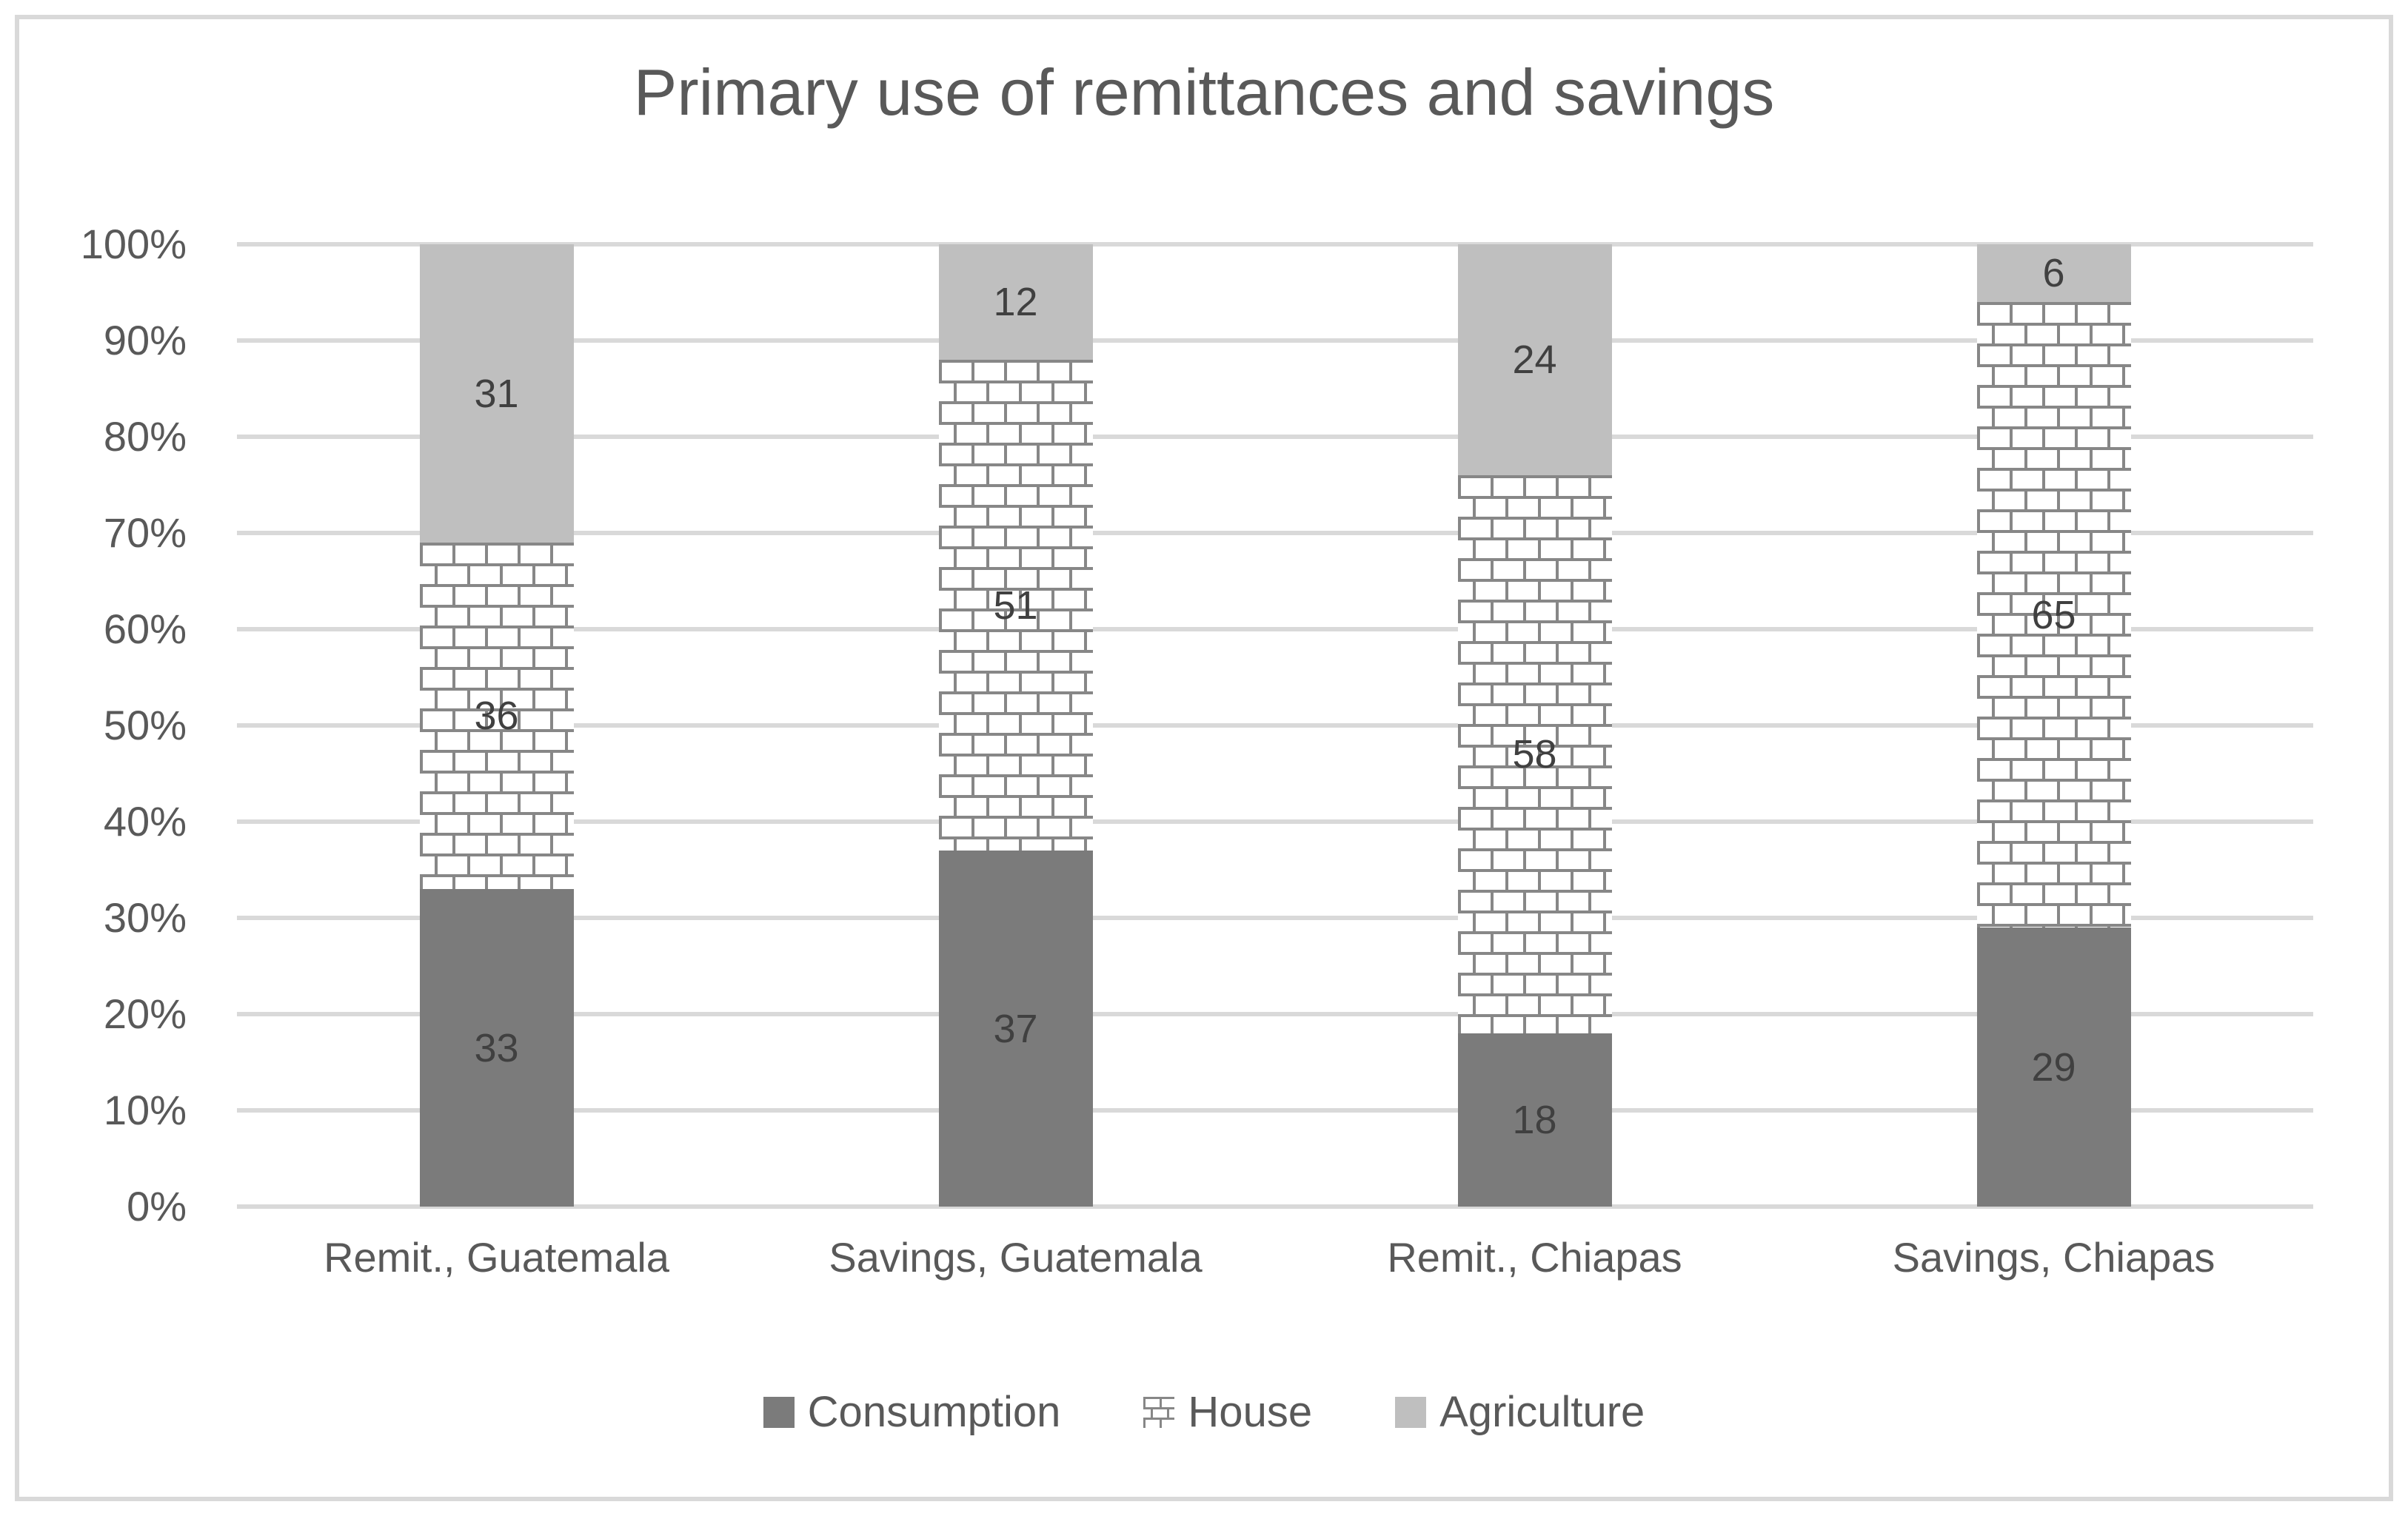 The width and height of the screenshot is (2408, 1516). I want to click on data-label: 6, so click(2053, 273).